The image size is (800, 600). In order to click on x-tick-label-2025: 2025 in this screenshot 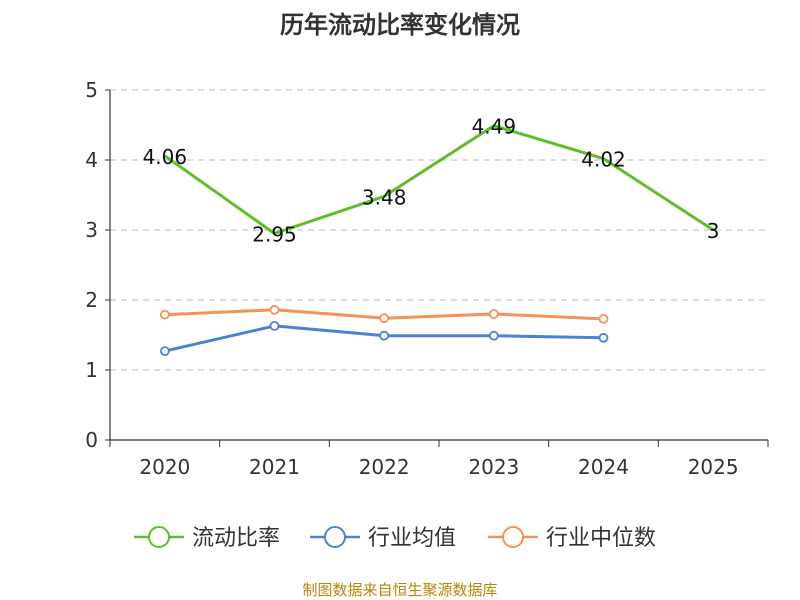, I will do `click(713, 467)`.